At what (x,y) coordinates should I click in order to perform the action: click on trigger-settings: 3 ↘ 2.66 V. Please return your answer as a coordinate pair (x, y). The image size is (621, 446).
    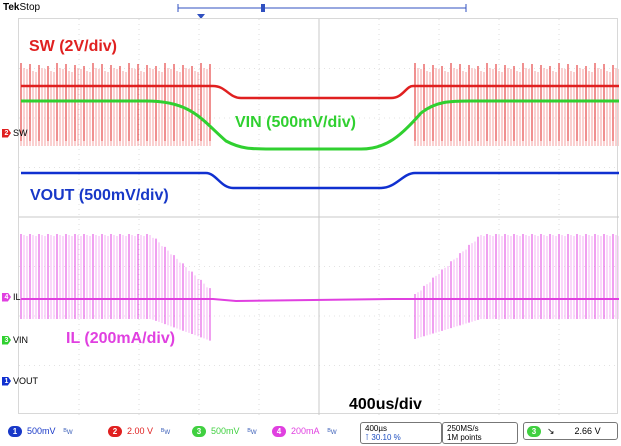
    Looking at the image, I should click on (570, 431).